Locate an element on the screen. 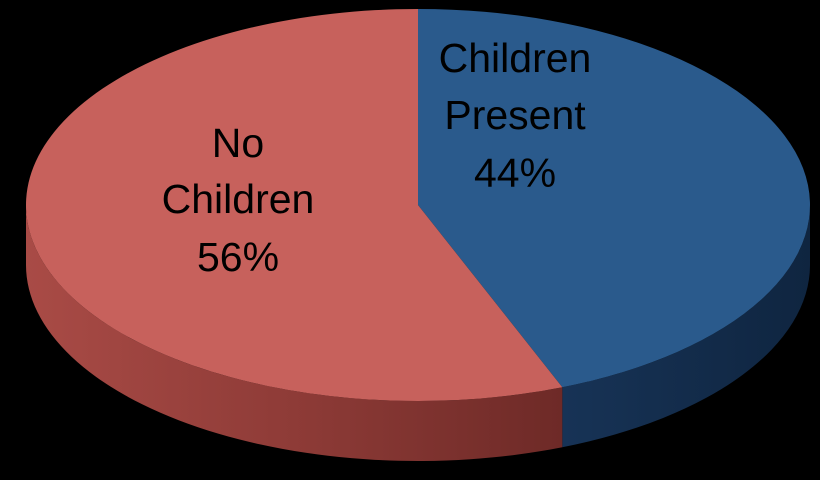 The height and width of the screenshot is (480, 820). slice-label-children-present: Children Present 44% is located at coordinates (515, 115).